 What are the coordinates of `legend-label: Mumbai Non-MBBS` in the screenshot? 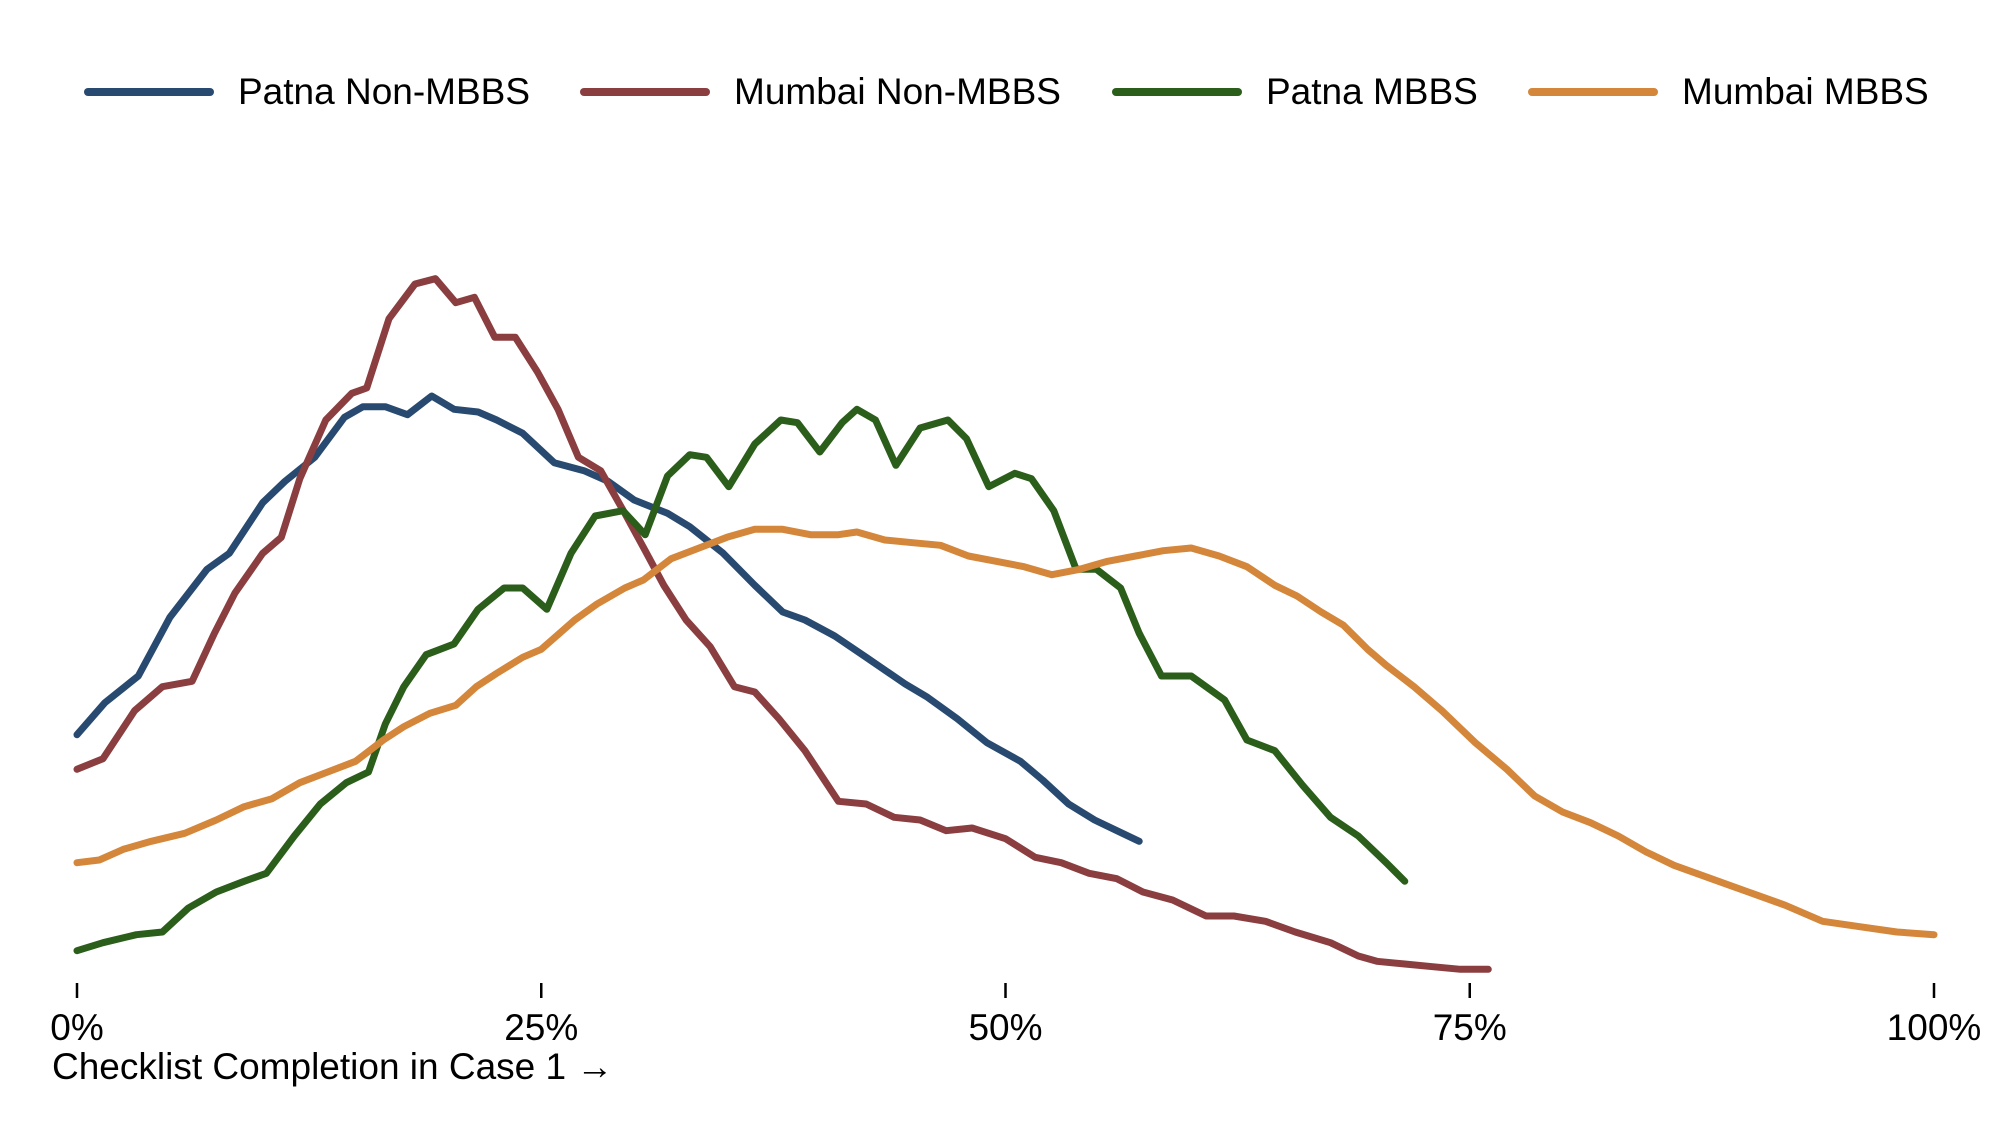 It's located at (897, 91).